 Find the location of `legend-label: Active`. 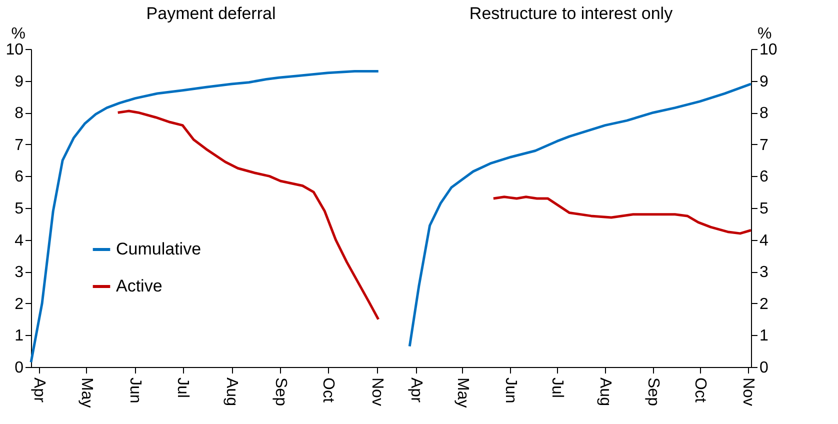

legend-label: Active is located at coordinates (139, 286).